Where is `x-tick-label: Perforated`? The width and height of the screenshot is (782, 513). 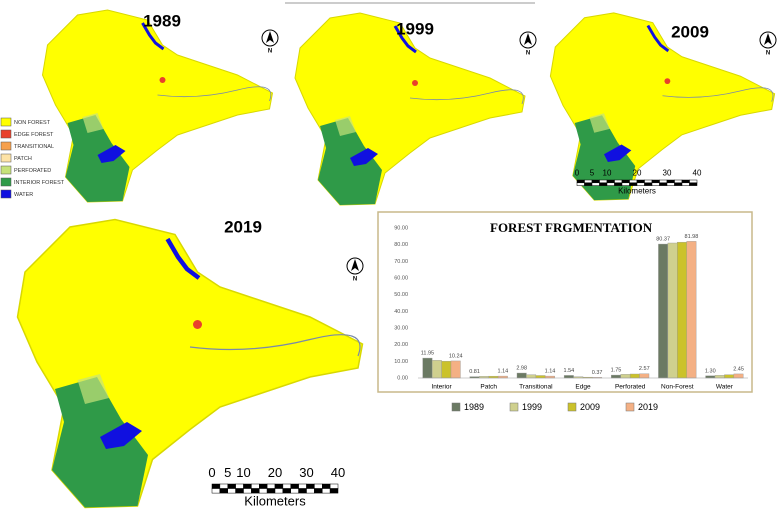 x-tick-label: Perforated is located at coordinates (630, 387).